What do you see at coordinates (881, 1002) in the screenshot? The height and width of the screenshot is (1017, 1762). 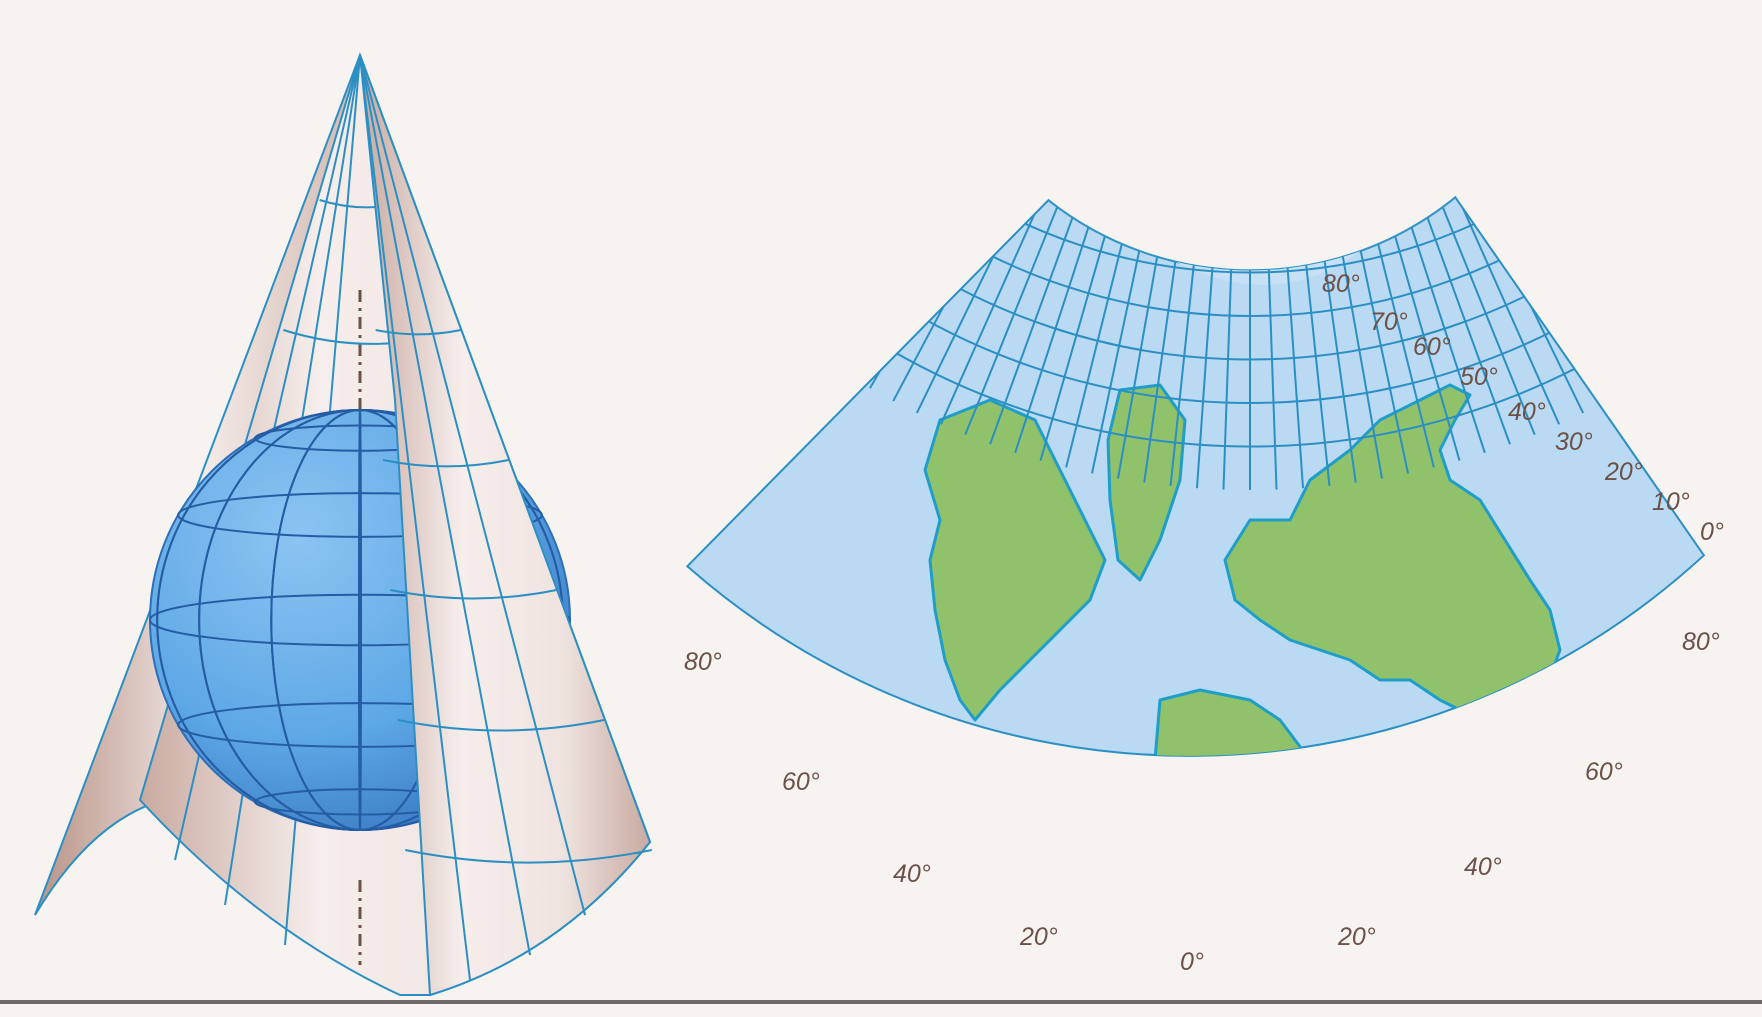 I see `bottom-rule` at bounding box center [881, 1002].